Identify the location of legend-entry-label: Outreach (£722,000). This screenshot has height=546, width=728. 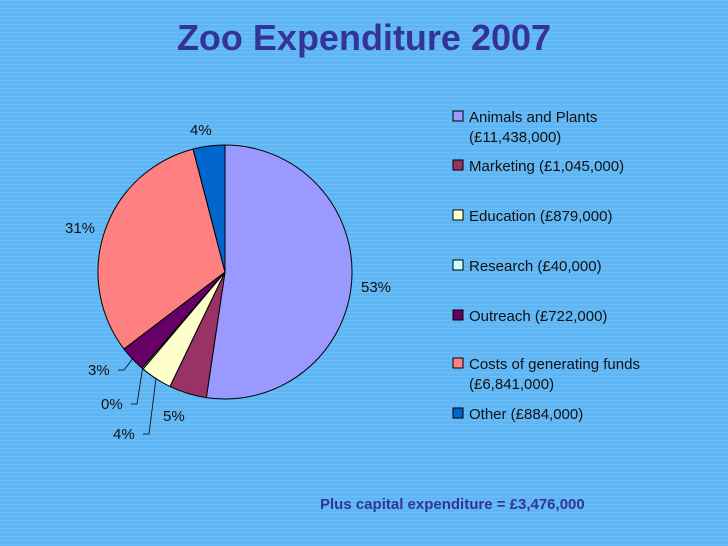
(538, 316).